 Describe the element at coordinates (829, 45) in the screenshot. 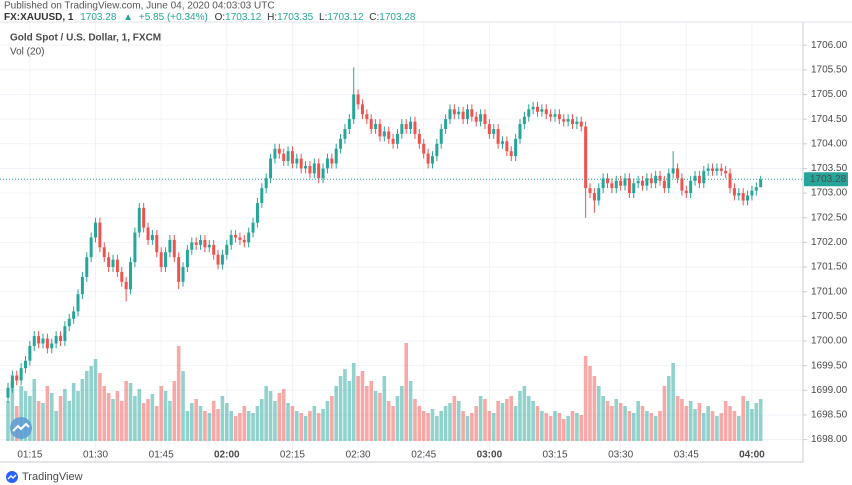

I see `y-tick-label: 1706.00` at that location.